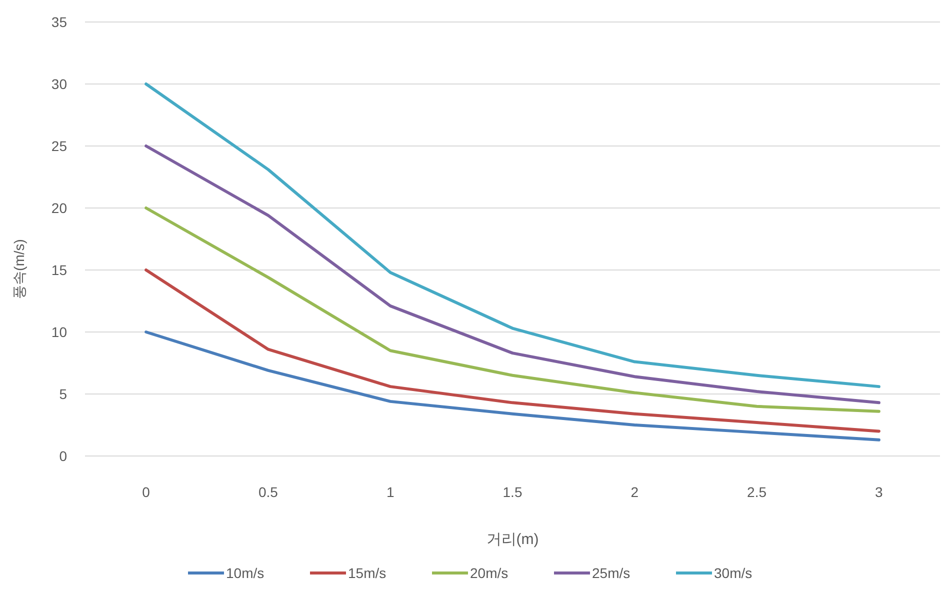  What do you see at coordinates (59, 208) in the screenshot?
I see `y-tick-label: 20` at bounding box center [59, 208].